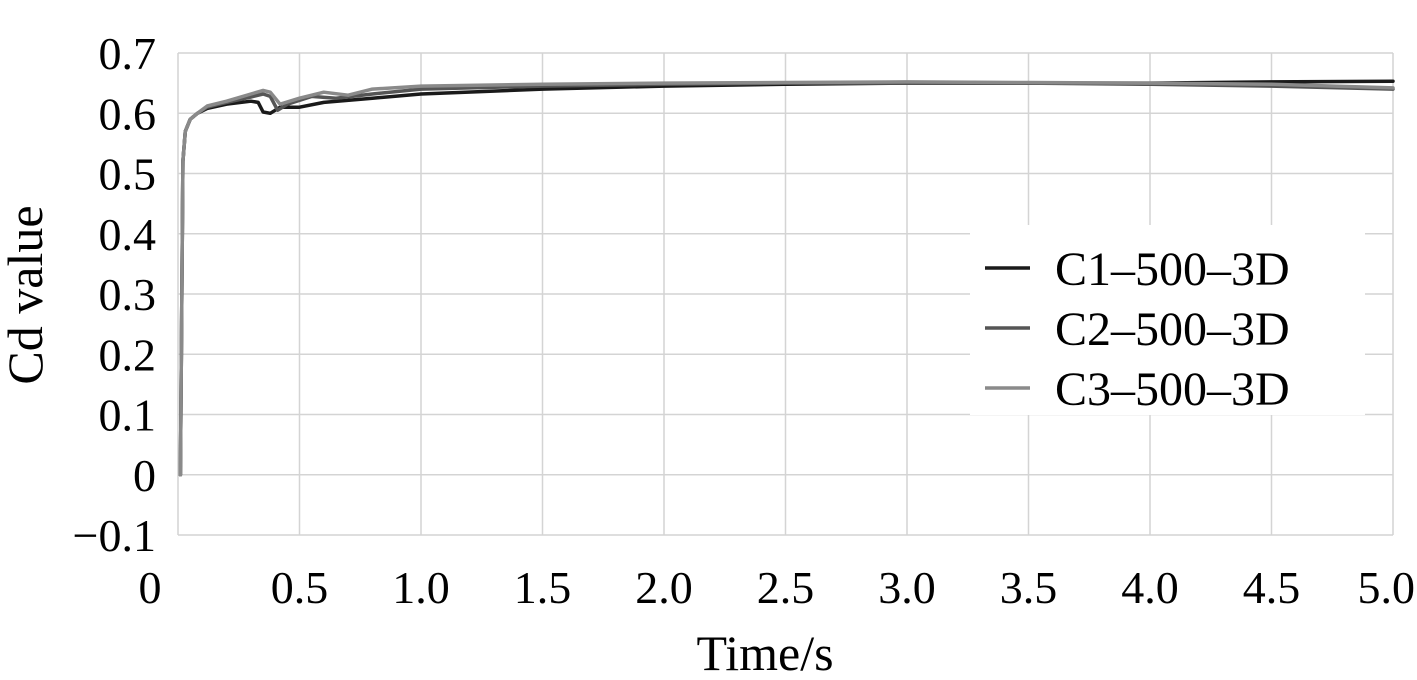  What do you see at coordinates (664, 587) in the screenshot?
I see `x-tick-label: 2.0` at bounding box center [664, 587].